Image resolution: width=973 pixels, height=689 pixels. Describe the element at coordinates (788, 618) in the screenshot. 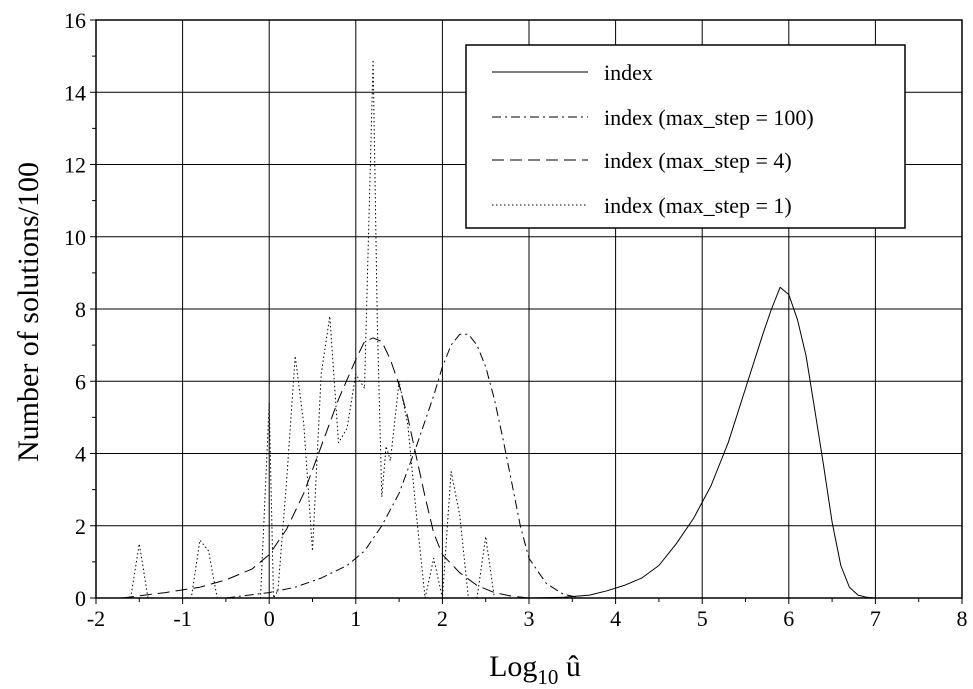

I see `x-tick-label: 6` at that location.